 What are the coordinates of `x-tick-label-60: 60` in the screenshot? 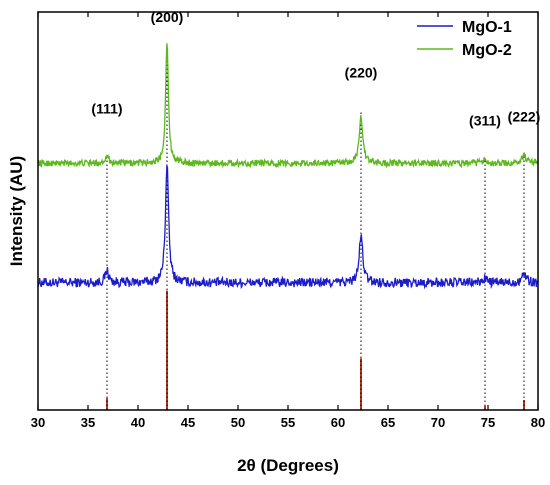 It's located at (338, 422).